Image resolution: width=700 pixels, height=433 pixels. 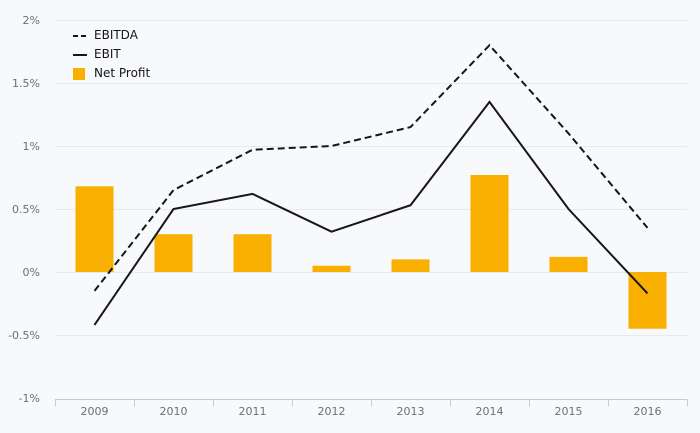 I want to click on solid-line-icon, so click(x=80, y=55).